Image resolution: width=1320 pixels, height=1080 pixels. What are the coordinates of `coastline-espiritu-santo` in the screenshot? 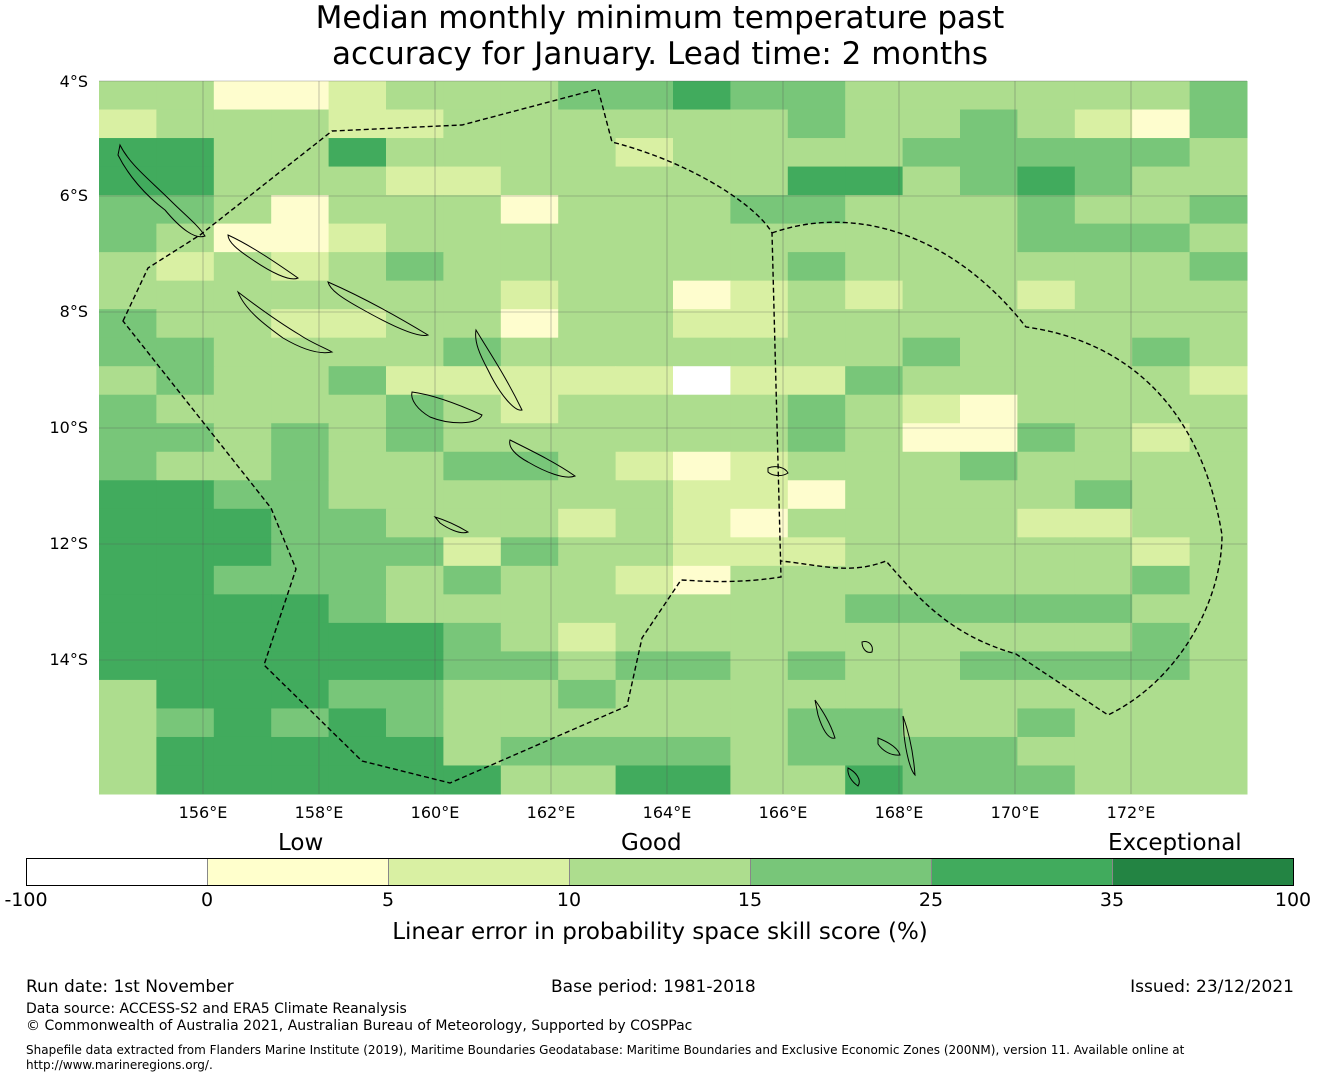 It's located at (825, 719).